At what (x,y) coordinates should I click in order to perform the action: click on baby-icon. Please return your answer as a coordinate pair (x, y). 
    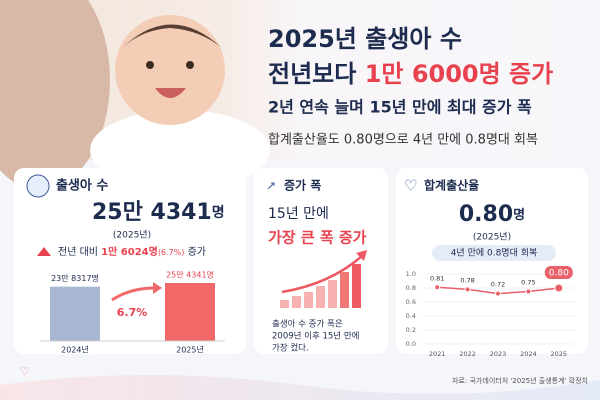
    Looking at the image, I should click on (38, 186).